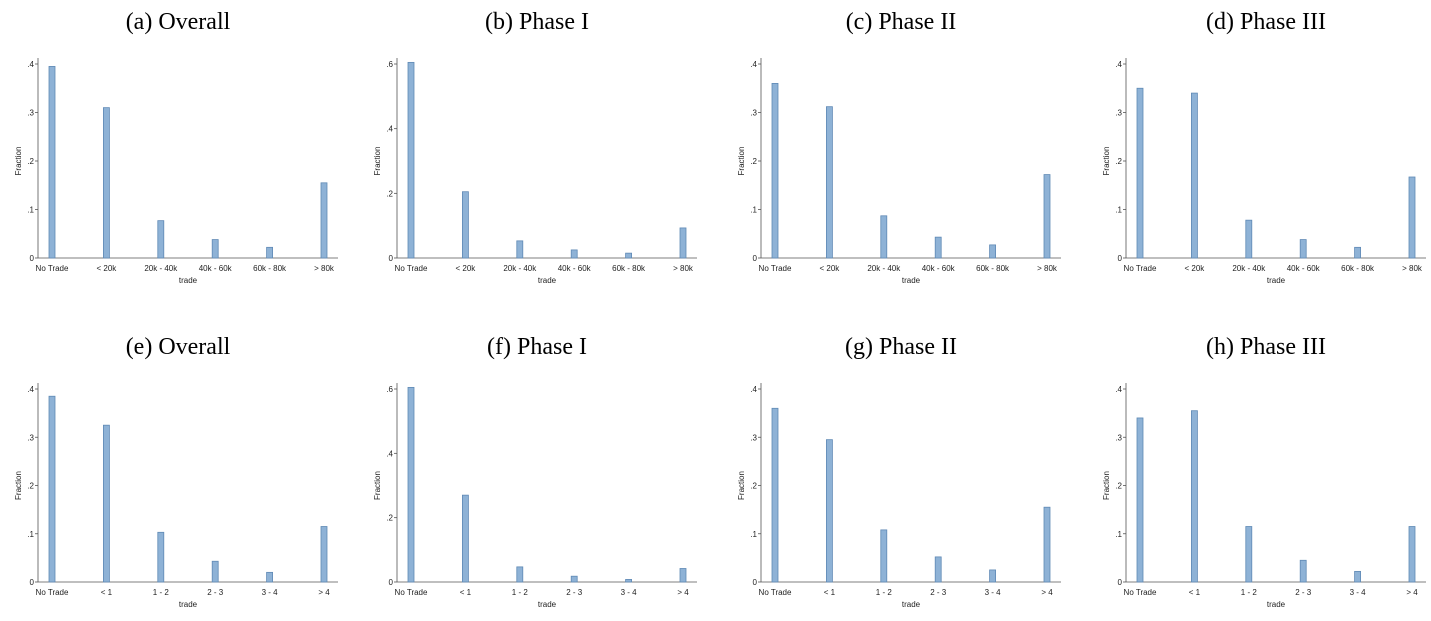  What do you see at coordinates (1266, 347) in the screenshot?
I see `chart-title: (h) Phase III` at bounding box center [1266, 347].